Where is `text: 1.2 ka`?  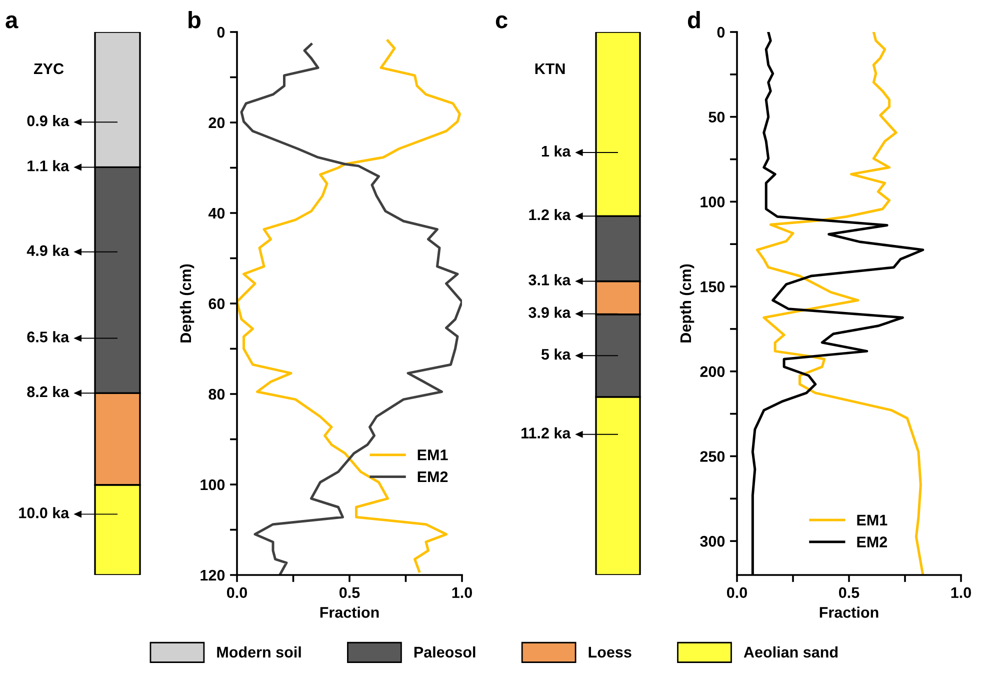 text: 1.2 ka is located at coordinates (550, 214).